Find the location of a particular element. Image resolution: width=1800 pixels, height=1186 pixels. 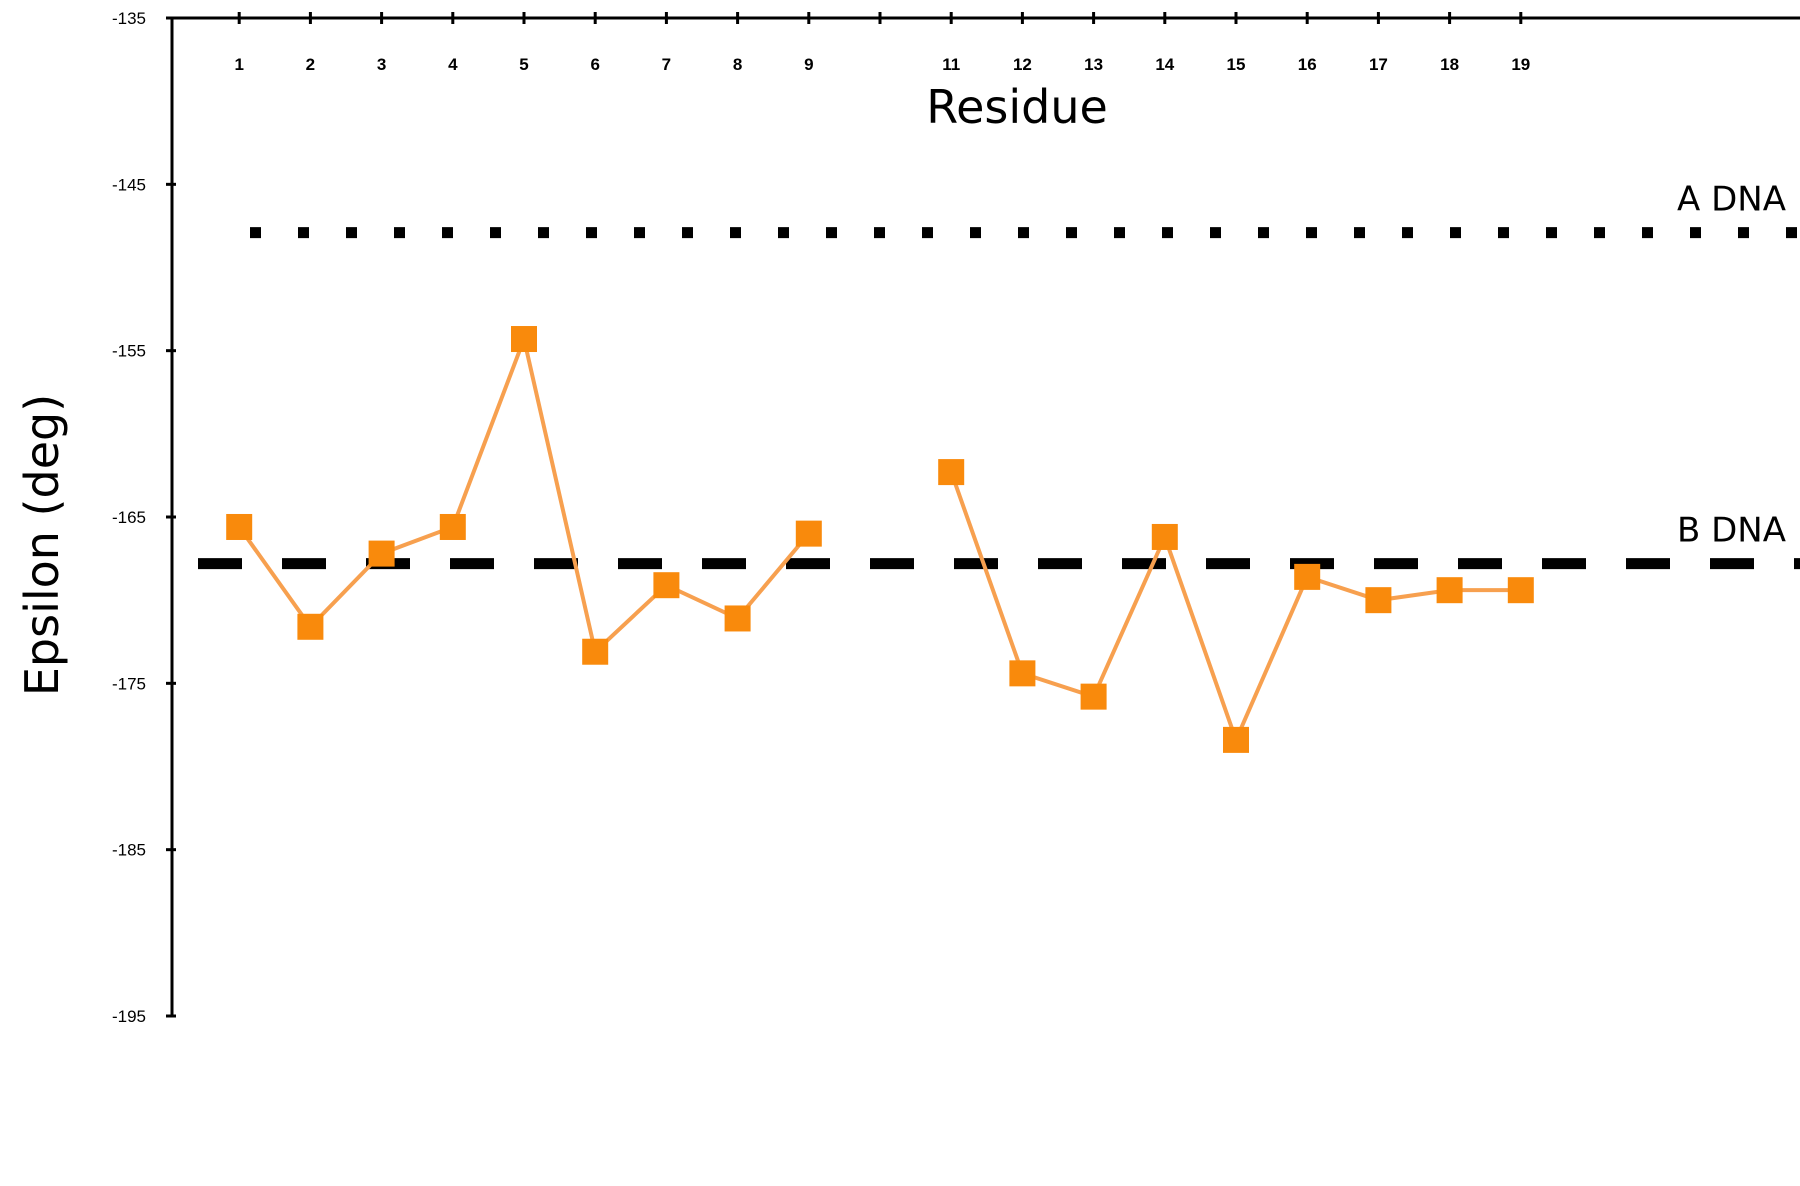

x-tick-label: 16 is located at coordinates (1307, 64).